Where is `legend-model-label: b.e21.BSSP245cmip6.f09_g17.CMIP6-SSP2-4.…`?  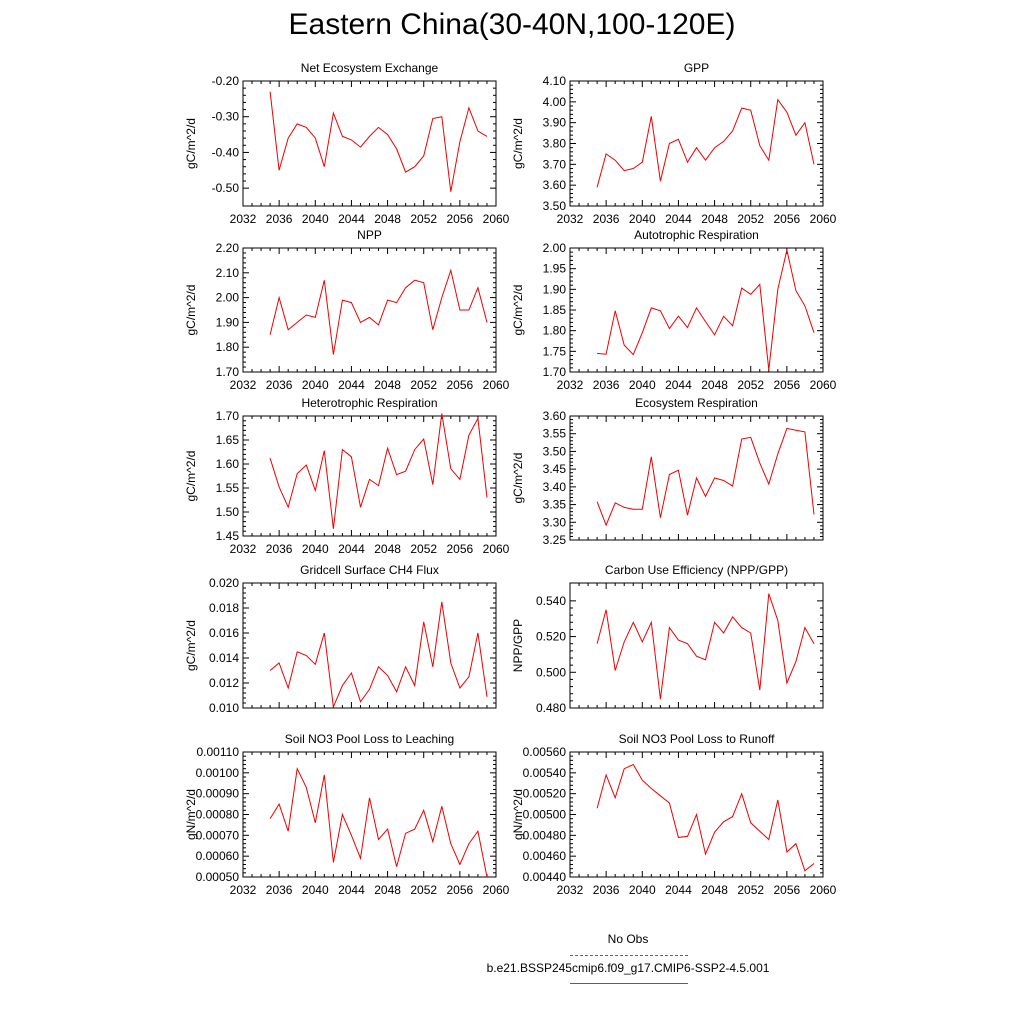
legend-model-label: b.e21.BSSP245cmip6.f09_g17.CMIP6-SSP2-4.… is located at coordinates (628, 968).